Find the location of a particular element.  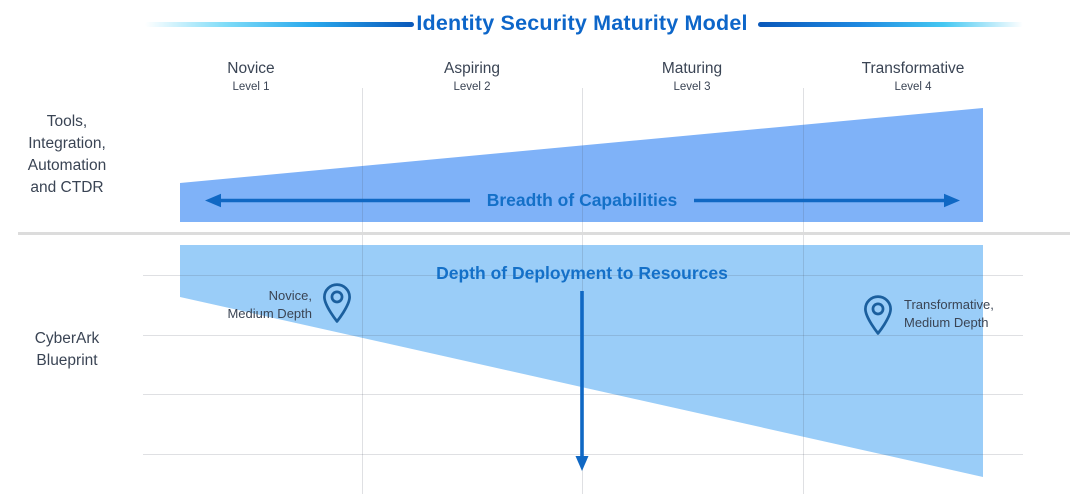

column-level: Level 2 is located at coordinates (472, 87).